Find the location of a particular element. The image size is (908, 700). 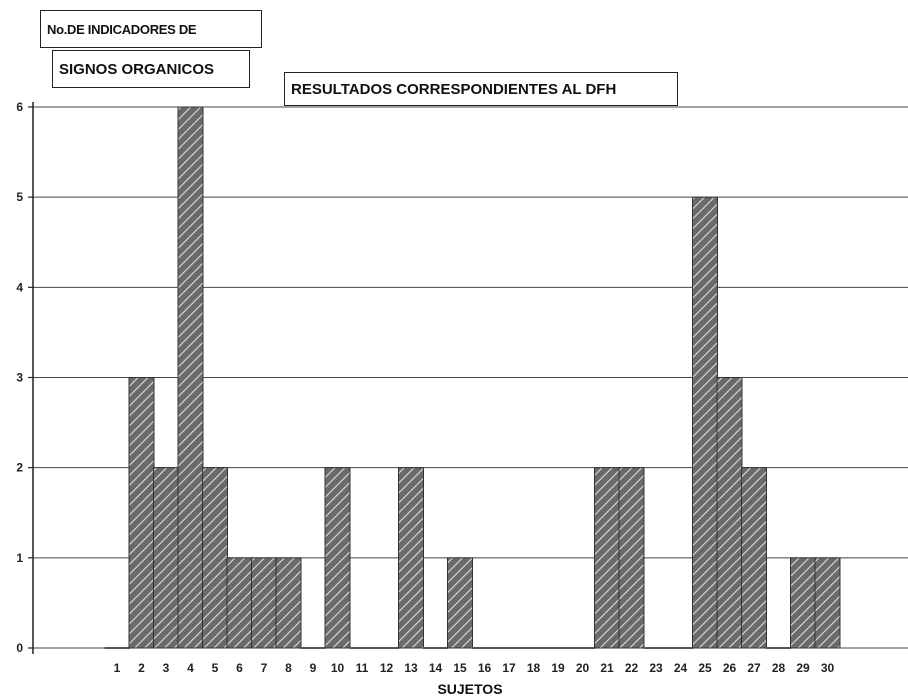

x-tick-label: 5 is located at coordinates (215, 668).